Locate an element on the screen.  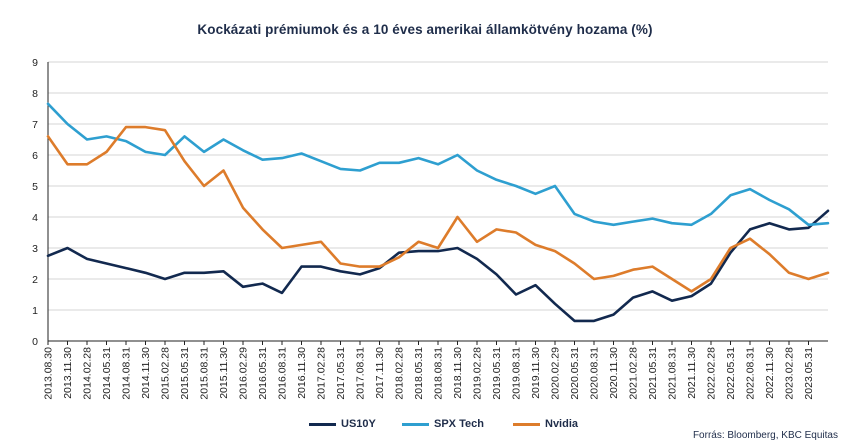
x-tick-label: 2019.11.30 is located at coordinates (536, 373).